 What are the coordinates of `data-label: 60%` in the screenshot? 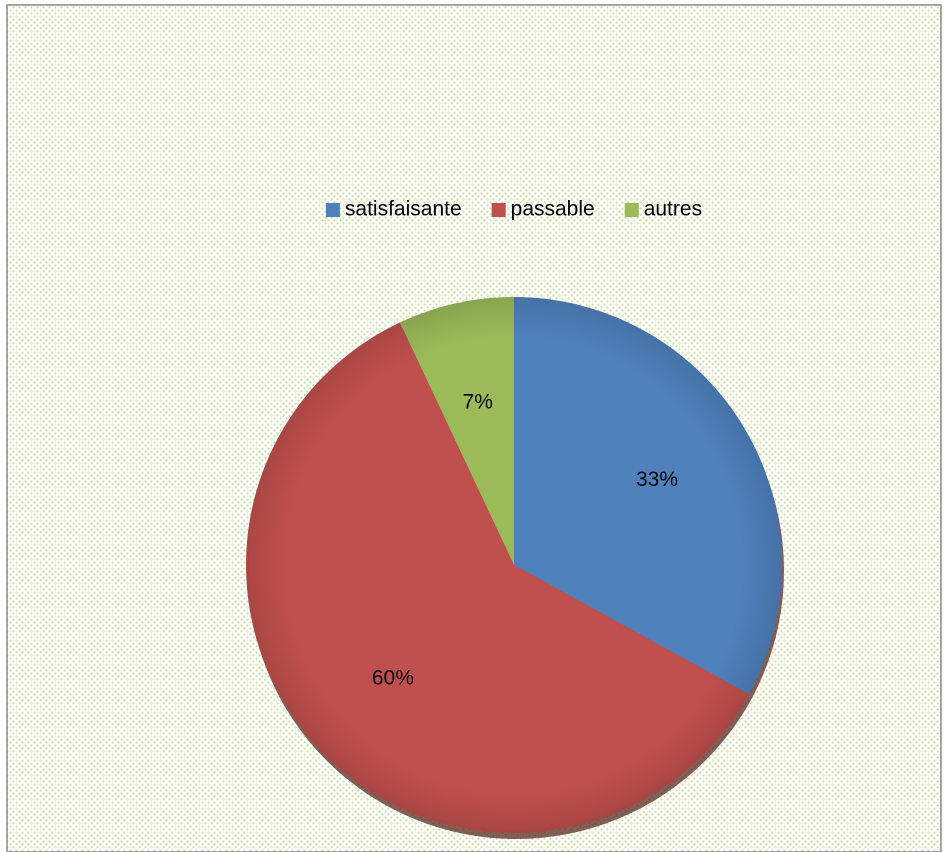 It's located at (393, 677).